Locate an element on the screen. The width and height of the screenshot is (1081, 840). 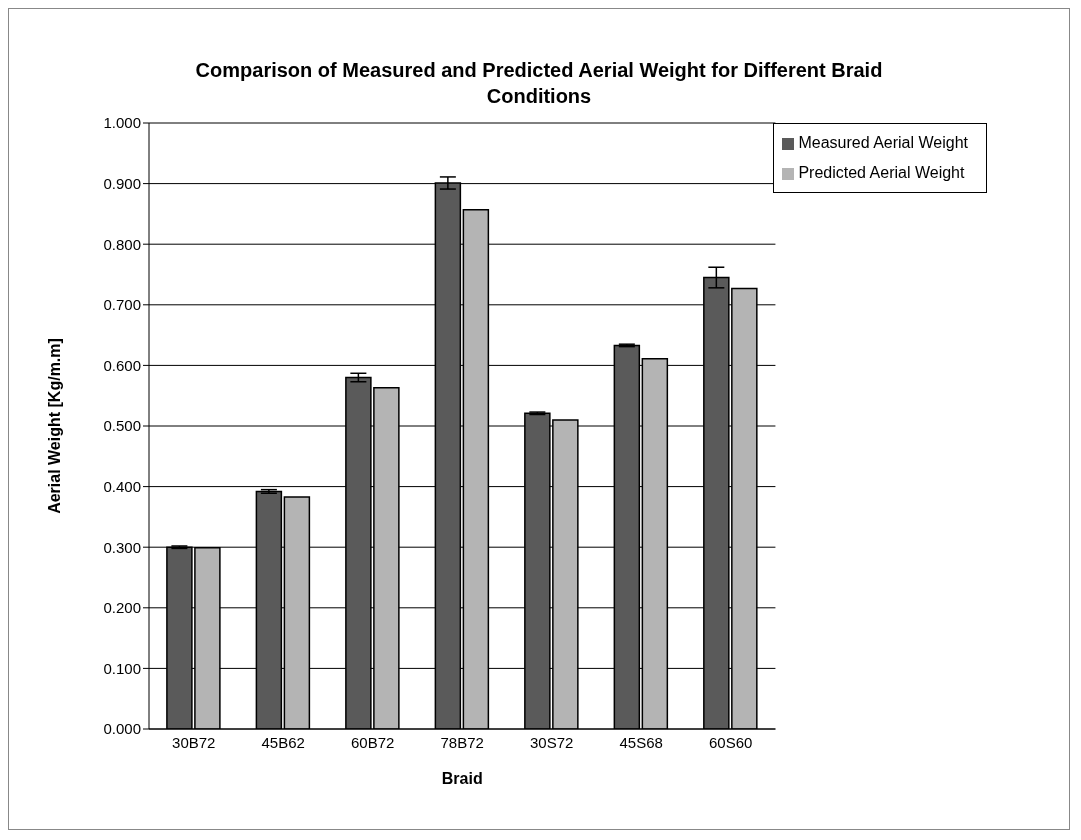
chart-title: Comparison of Measured and Predicted Aerial Weight for Different Braid Conditions is located at coordinates (539, 83).